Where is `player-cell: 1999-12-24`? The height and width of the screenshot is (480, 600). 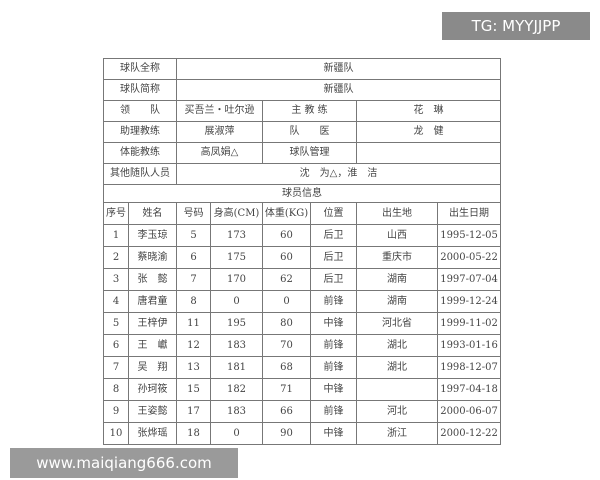 player-cell: 1999-12-24 is located at coordinates (469, 301).